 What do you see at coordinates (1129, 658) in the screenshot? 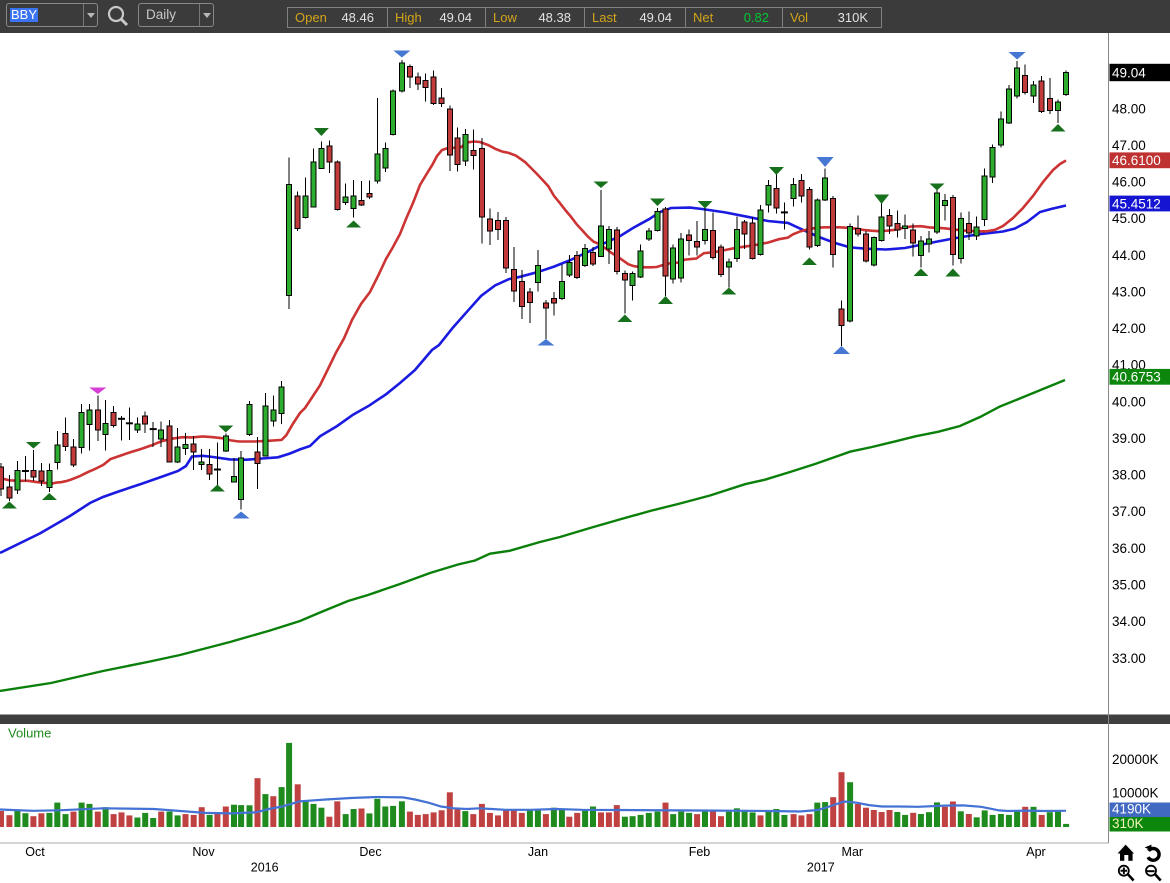
I see `svg-text: 33.00` at bounding box center [1129, 658].